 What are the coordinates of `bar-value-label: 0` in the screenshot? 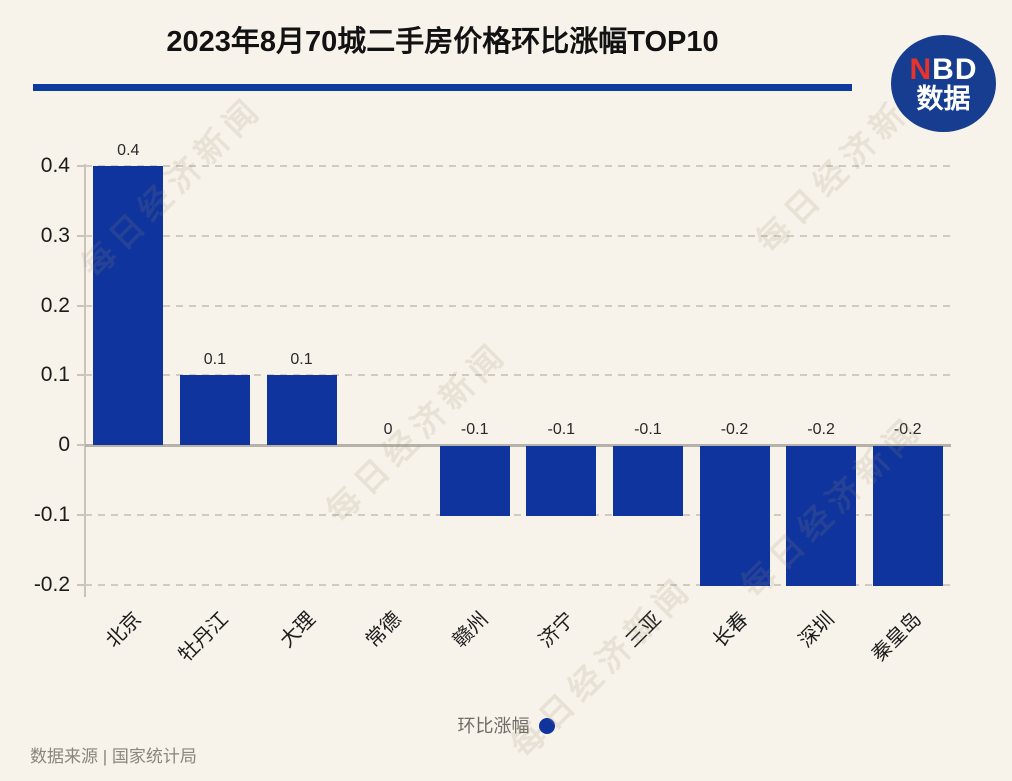 It's located at (388, 429).